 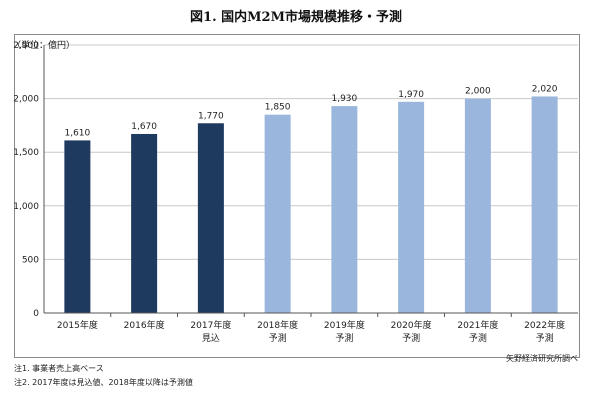 I want to click on data-label: 2,020, so click(x=545, y=89).